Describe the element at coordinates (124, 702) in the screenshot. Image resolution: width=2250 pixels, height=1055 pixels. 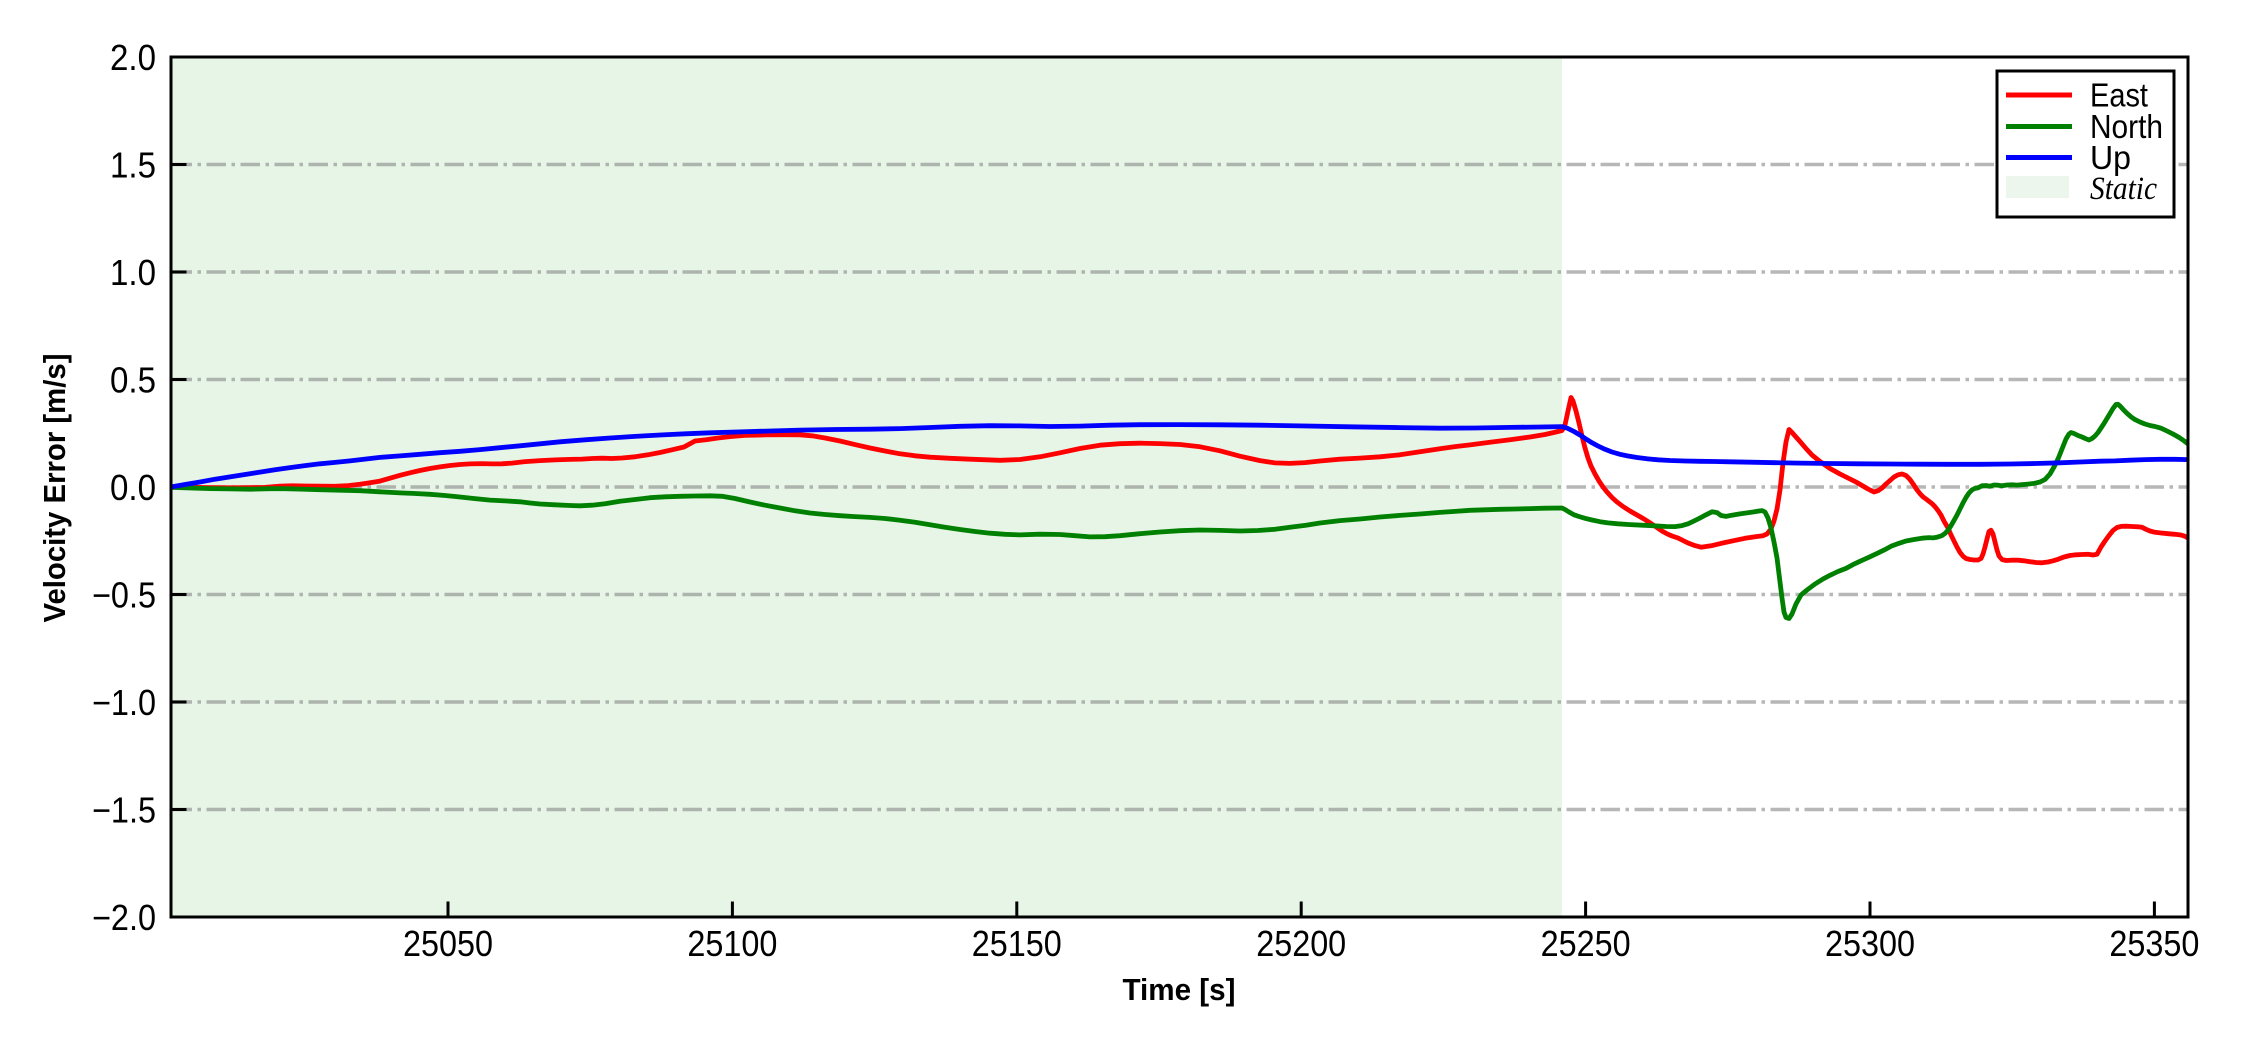
I see `svg-text: −1.0` at that location.